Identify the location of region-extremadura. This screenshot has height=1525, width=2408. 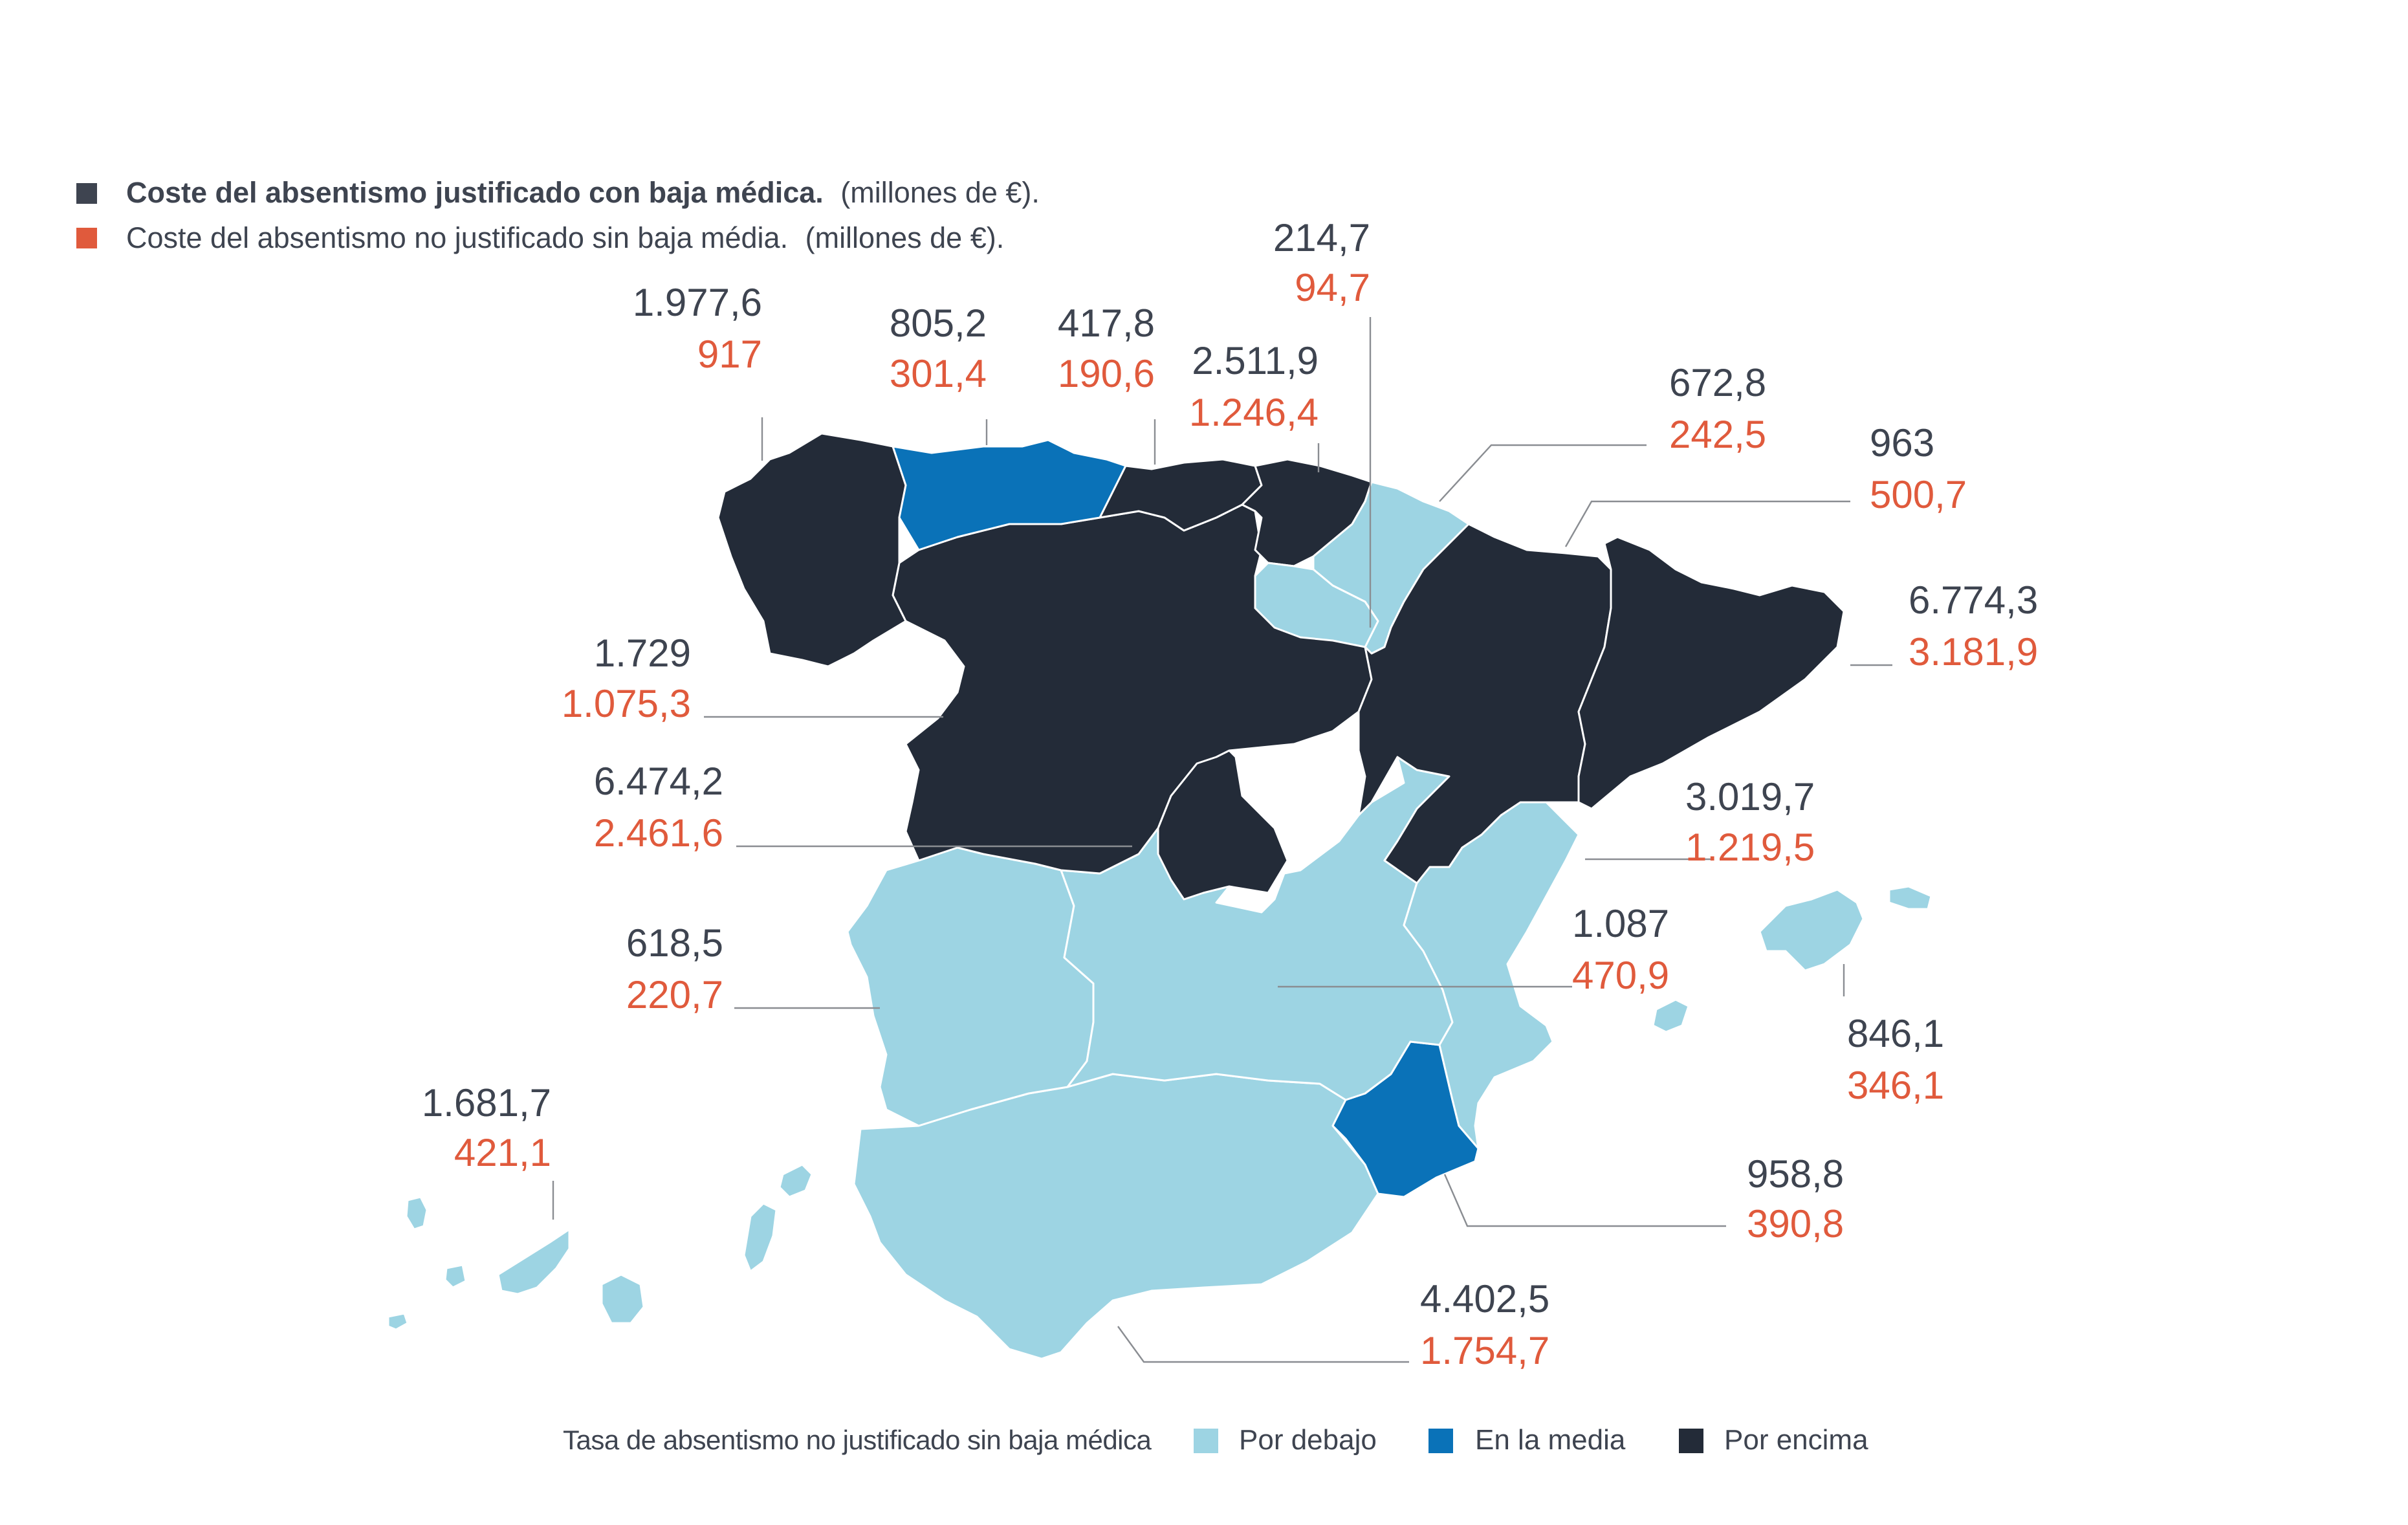
(971, 987).